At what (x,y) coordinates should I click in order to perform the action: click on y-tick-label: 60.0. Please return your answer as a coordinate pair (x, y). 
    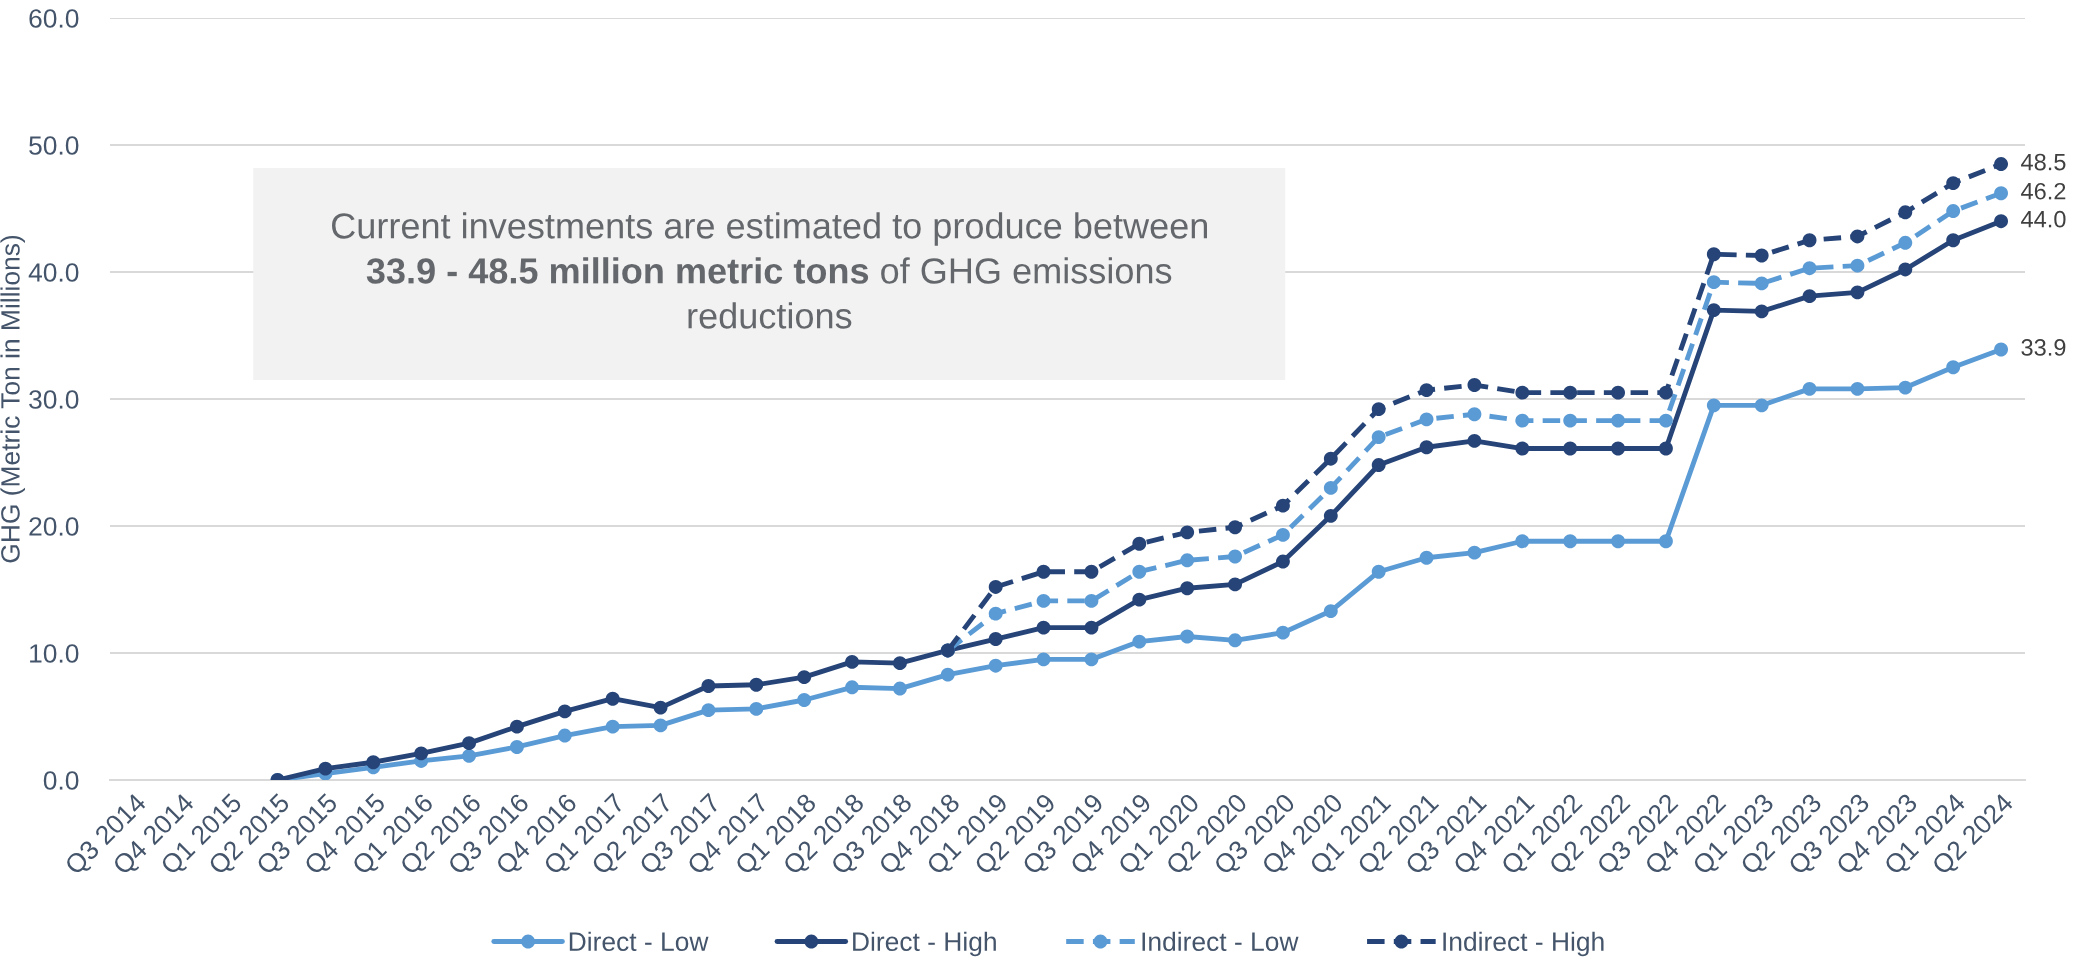
    Looking at the image, I should click on (54, 18).